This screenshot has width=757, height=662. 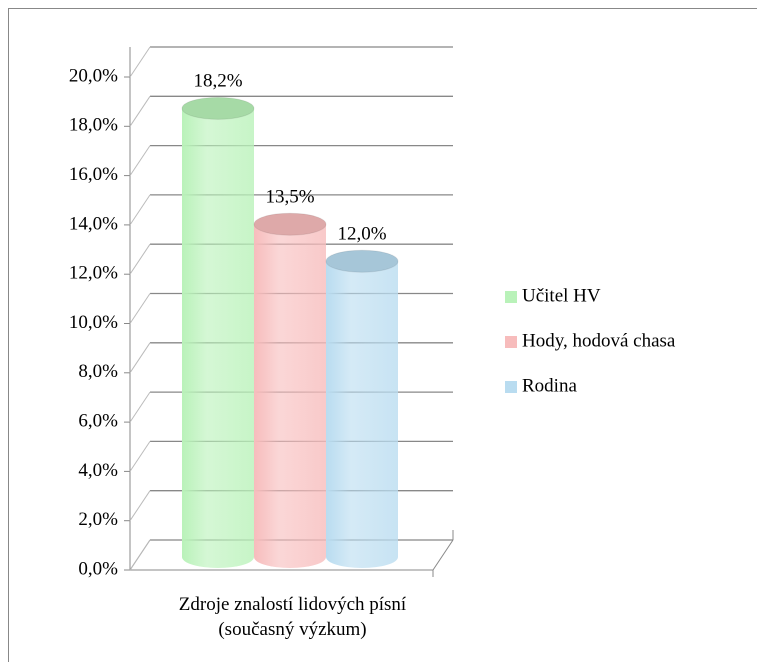 I want to click on y-tick-label: 10,0%, so click(x=93, y=322).